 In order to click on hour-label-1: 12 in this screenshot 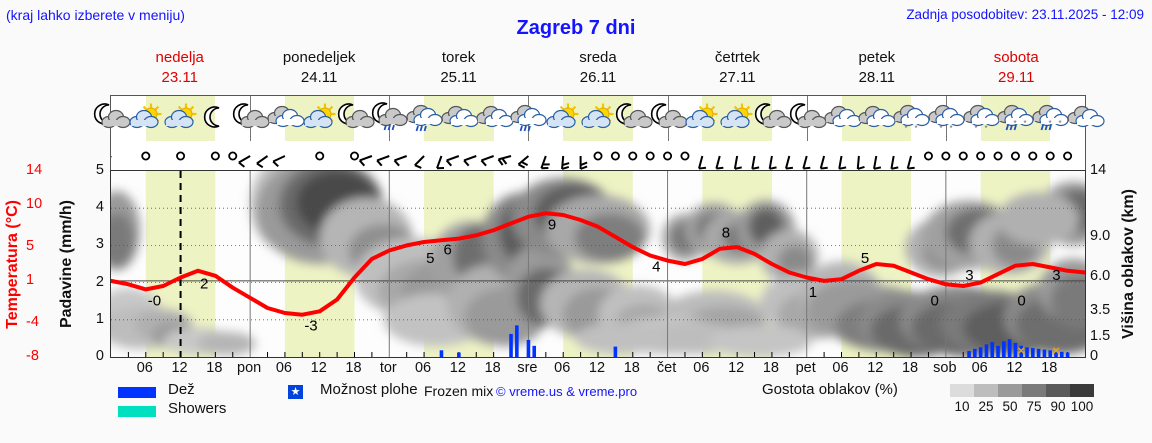, I will do `click(179, 368)`.